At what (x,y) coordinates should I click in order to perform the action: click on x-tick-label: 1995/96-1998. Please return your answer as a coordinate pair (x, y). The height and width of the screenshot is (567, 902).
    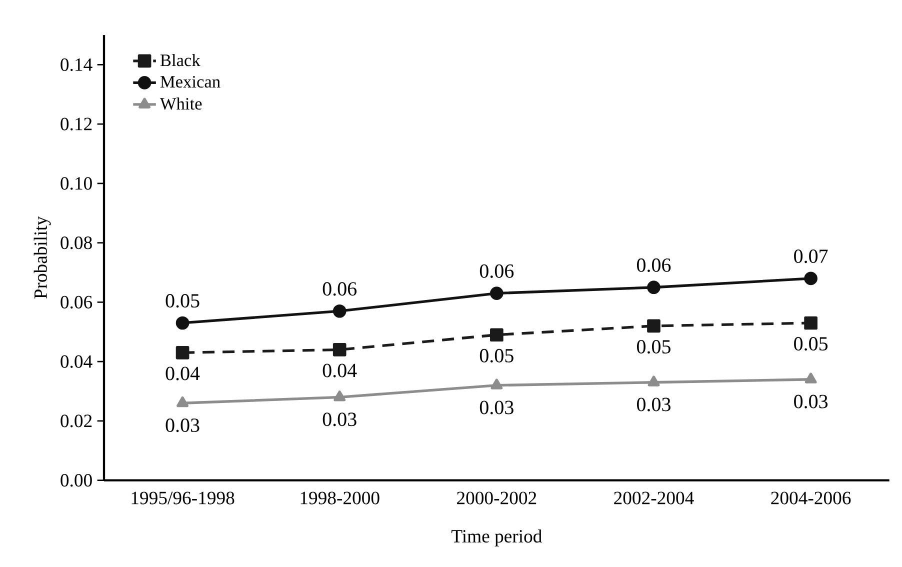
    Looking at the image, I should click on (183, 498).